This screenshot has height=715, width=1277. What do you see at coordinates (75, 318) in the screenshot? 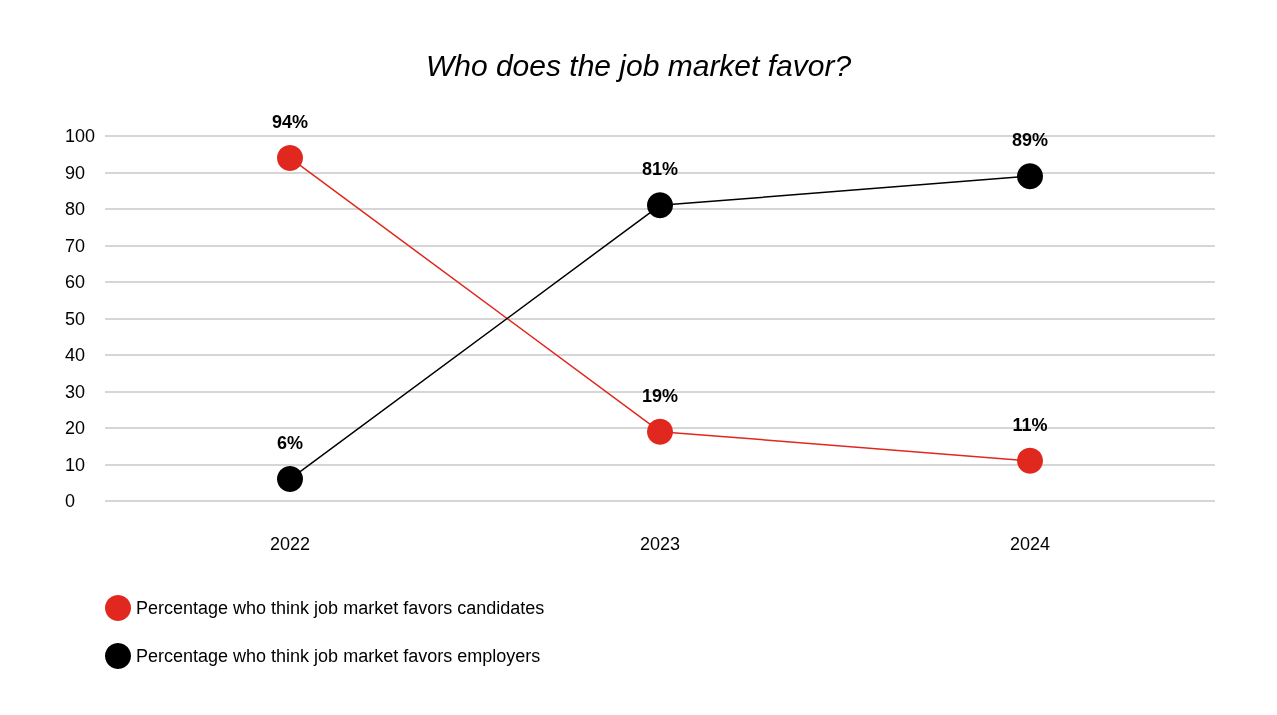
I see `y-tick-label: 50` at bounding box center [75, 318].